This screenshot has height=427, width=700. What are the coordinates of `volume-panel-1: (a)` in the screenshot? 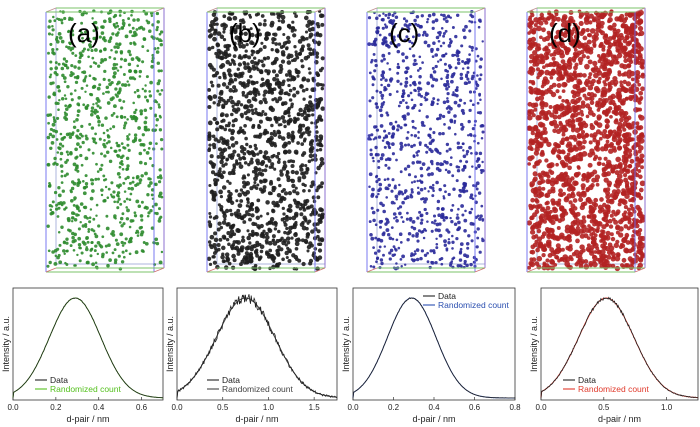 It's located at (105, 140).